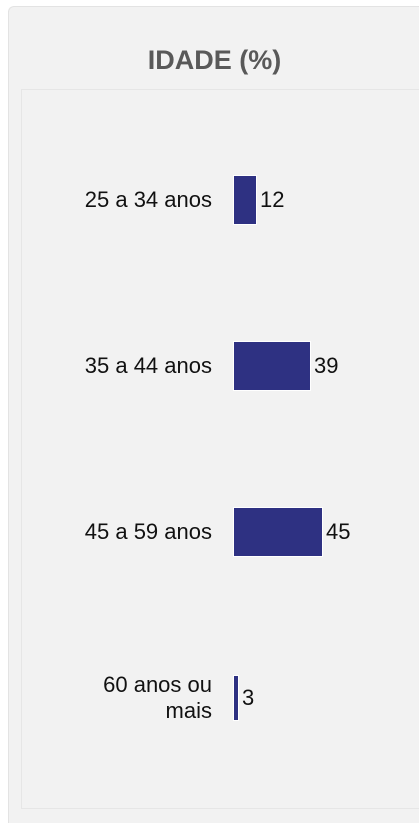 The height and width of the screenshot is (823, 419). What do you see at coordinates (272, 199) in the screenshot?
I see `value-label: 12` at bounding box center [272, 199].